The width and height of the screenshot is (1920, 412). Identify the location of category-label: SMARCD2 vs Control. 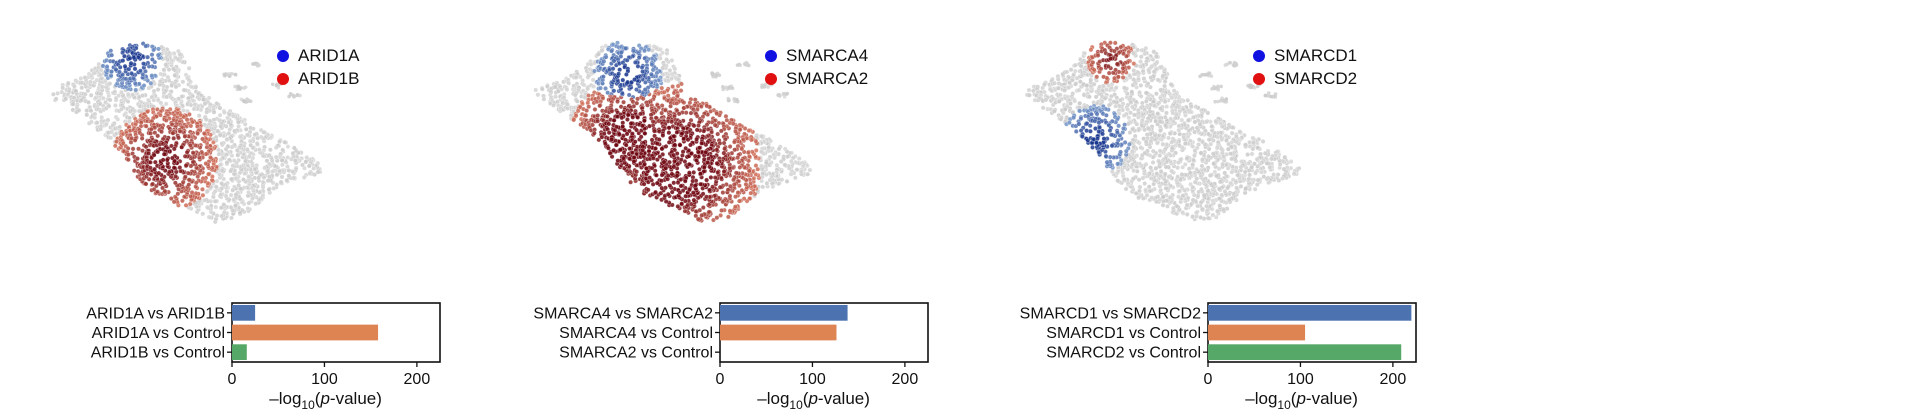
(1123, 353).